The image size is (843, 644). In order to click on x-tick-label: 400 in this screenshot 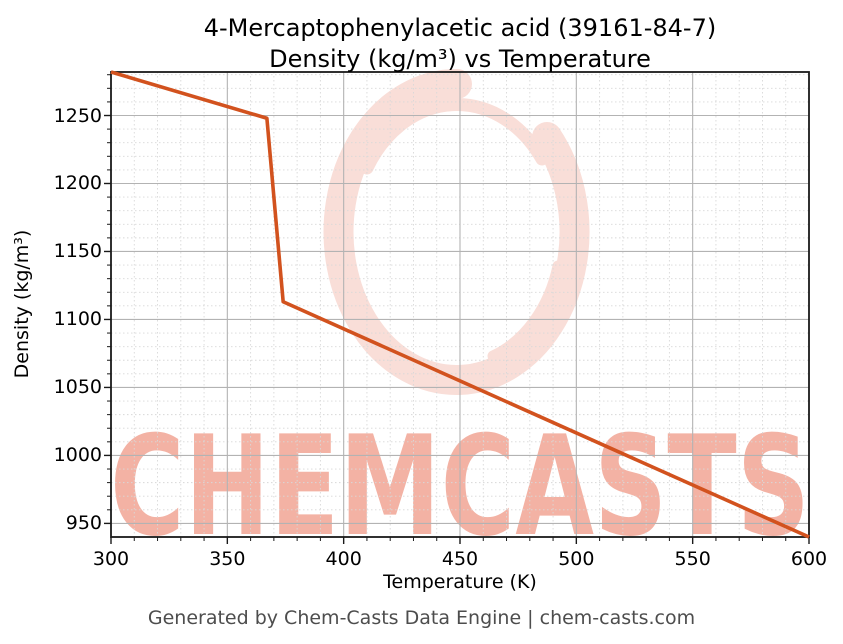, I will do `click(343, 559)`.